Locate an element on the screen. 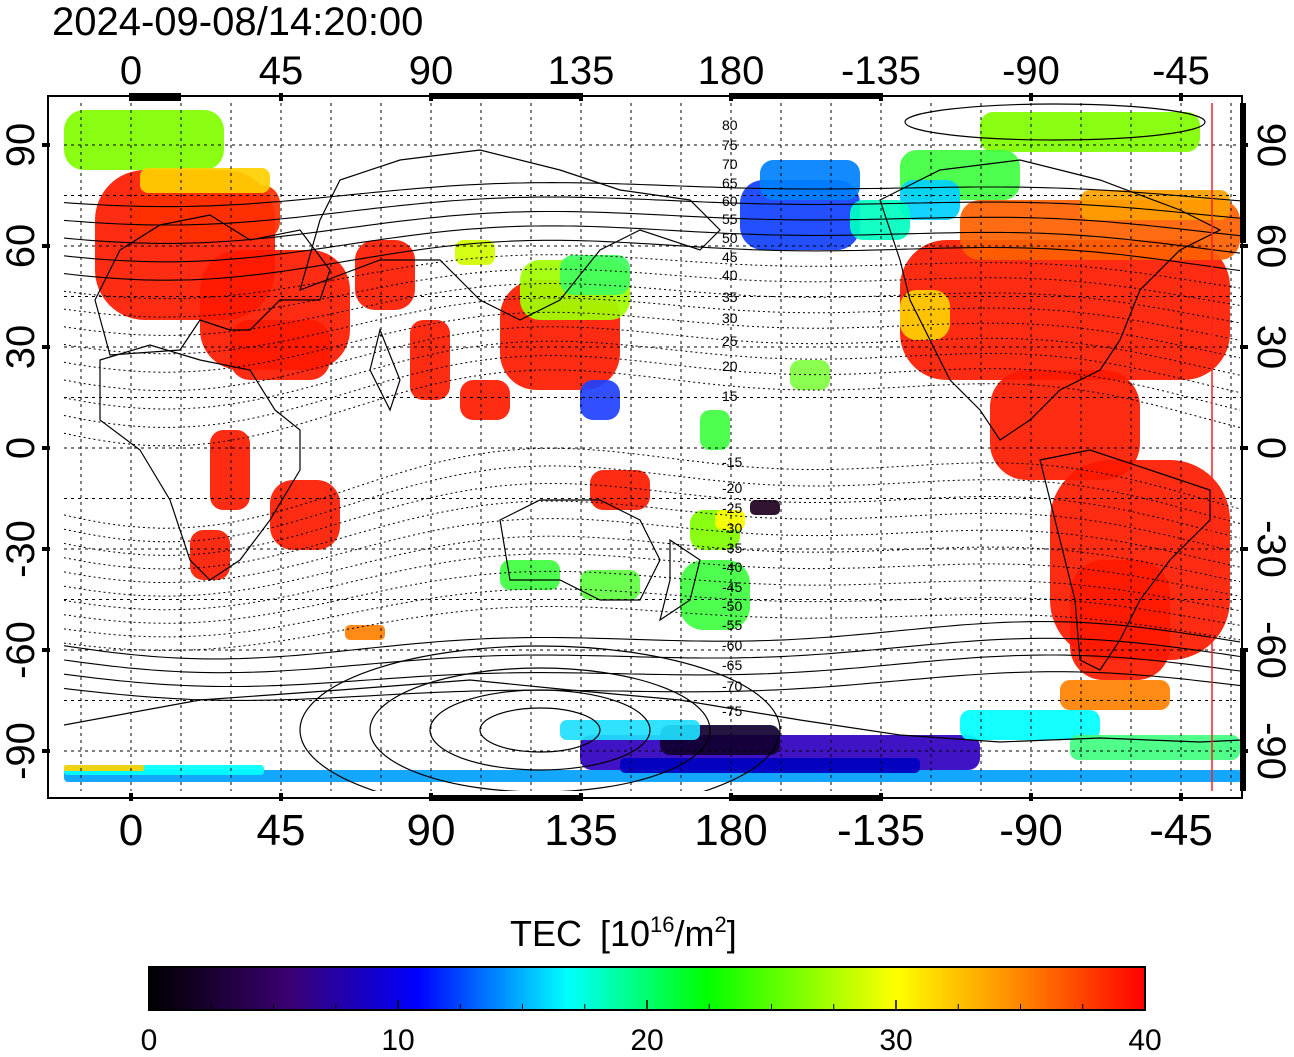 The image size is (1294, 1057). x-tick-labels-top: 0 45 90 135 180 -135 -90 -45 is located at coordinates (665, 71).